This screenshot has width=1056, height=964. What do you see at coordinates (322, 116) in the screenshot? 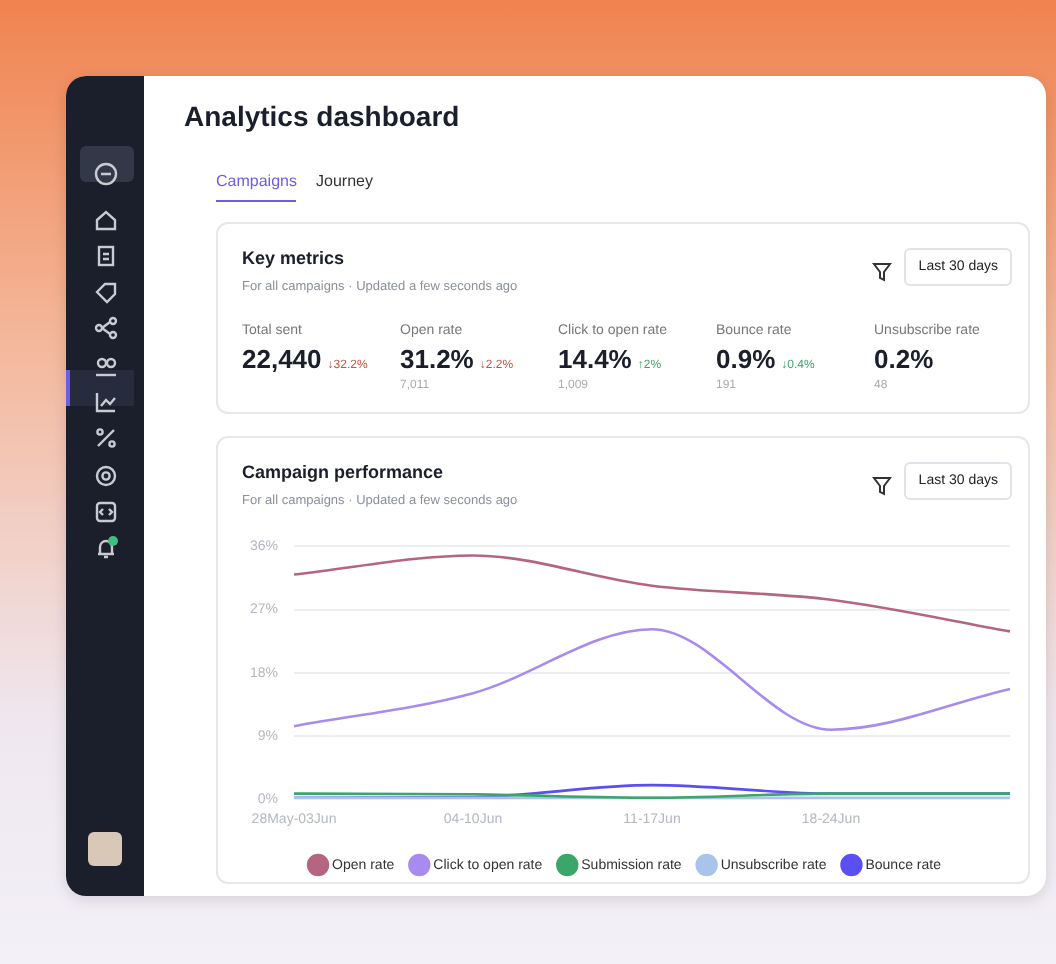
I see `text: Analytics dashboard` at bounding box center [322, 116].